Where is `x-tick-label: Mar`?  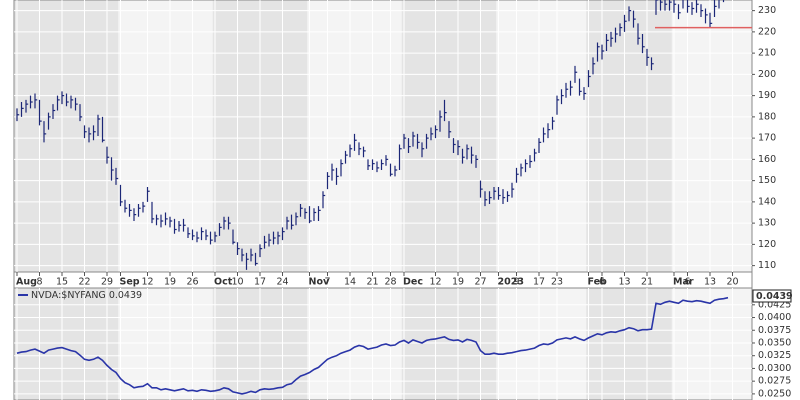 x-tick-label: Mar is located at coordinates (683, 282).